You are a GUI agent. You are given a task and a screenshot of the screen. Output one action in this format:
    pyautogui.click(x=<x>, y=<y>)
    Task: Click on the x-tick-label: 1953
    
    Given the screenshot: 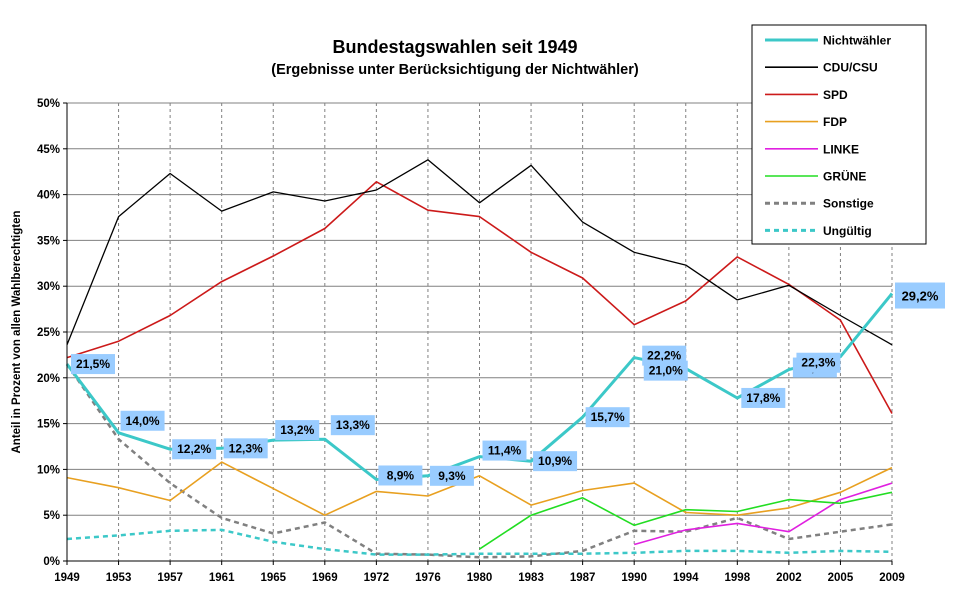 What is the action you would take?
    pyautogui.click(x=119, y=578)
    